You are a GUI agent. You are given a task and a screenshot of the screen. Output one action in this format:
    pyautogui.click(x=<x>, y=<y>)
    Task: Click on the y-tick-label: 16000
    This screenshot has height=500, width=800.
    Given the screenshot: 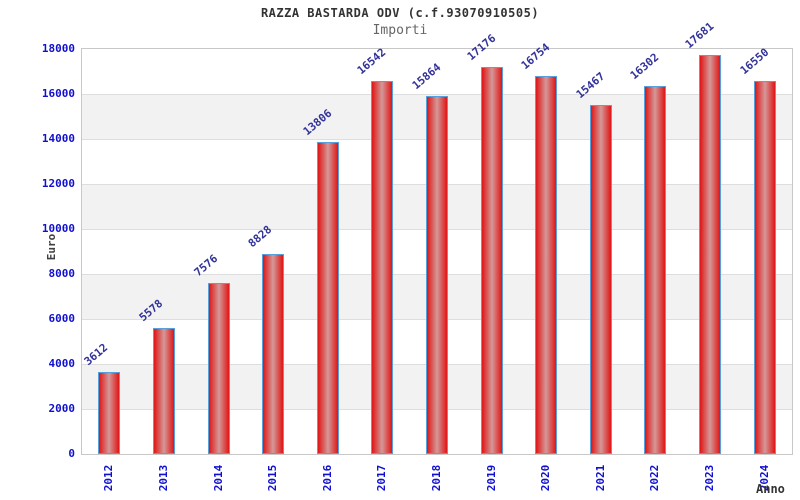 What is the action you would take?
    pyautogui.click(x=58, y=93)
    